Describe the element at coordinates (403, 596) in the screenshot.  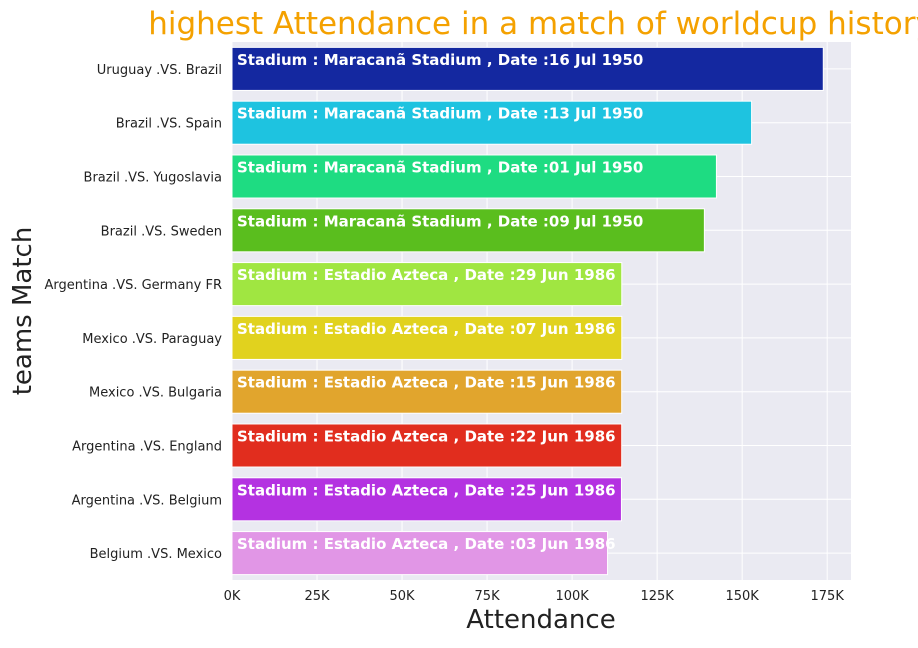
I see `x-tick-label: 50K` at that location.